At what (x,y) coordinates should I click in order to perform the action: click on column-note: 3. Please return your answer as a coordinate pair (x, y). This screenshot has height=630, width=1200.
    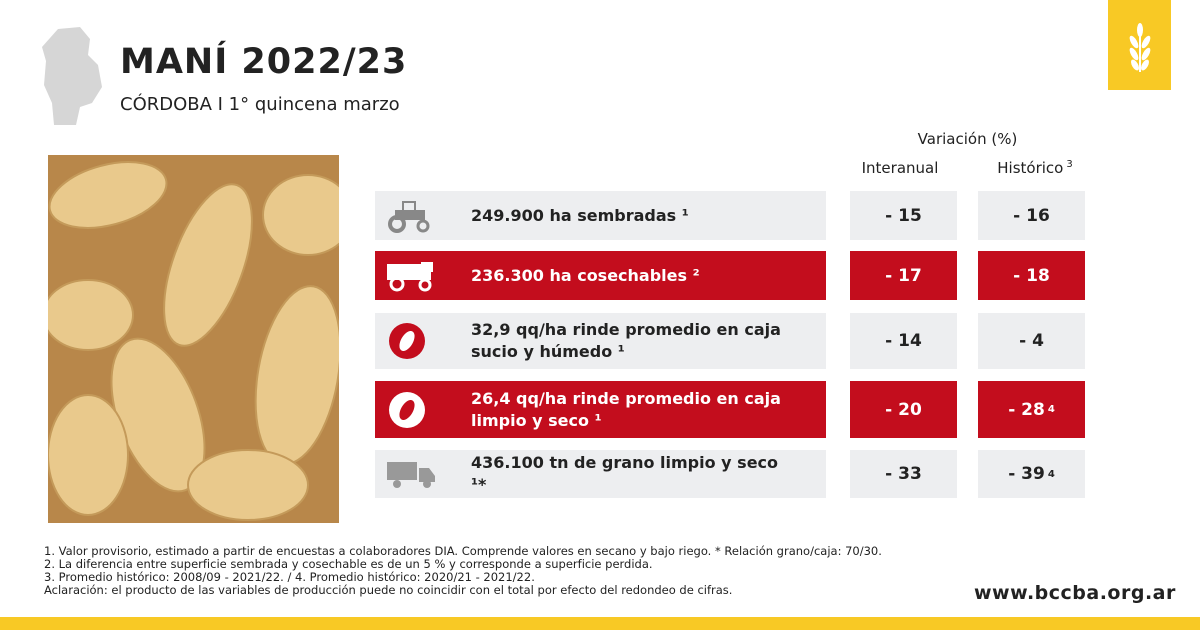
    Looking at the image, I should click on (1069, 164).